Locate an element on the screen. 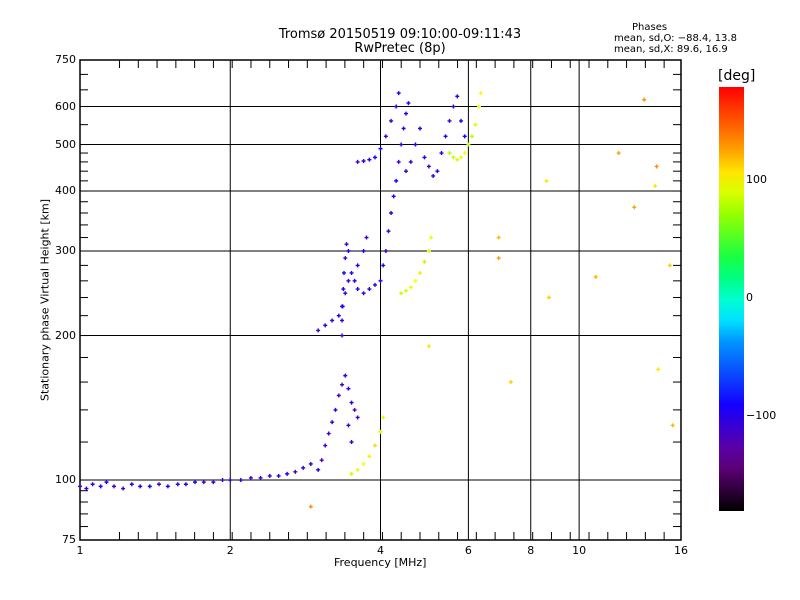  x-tick-label: 2 is located at coordinates (230, 550).